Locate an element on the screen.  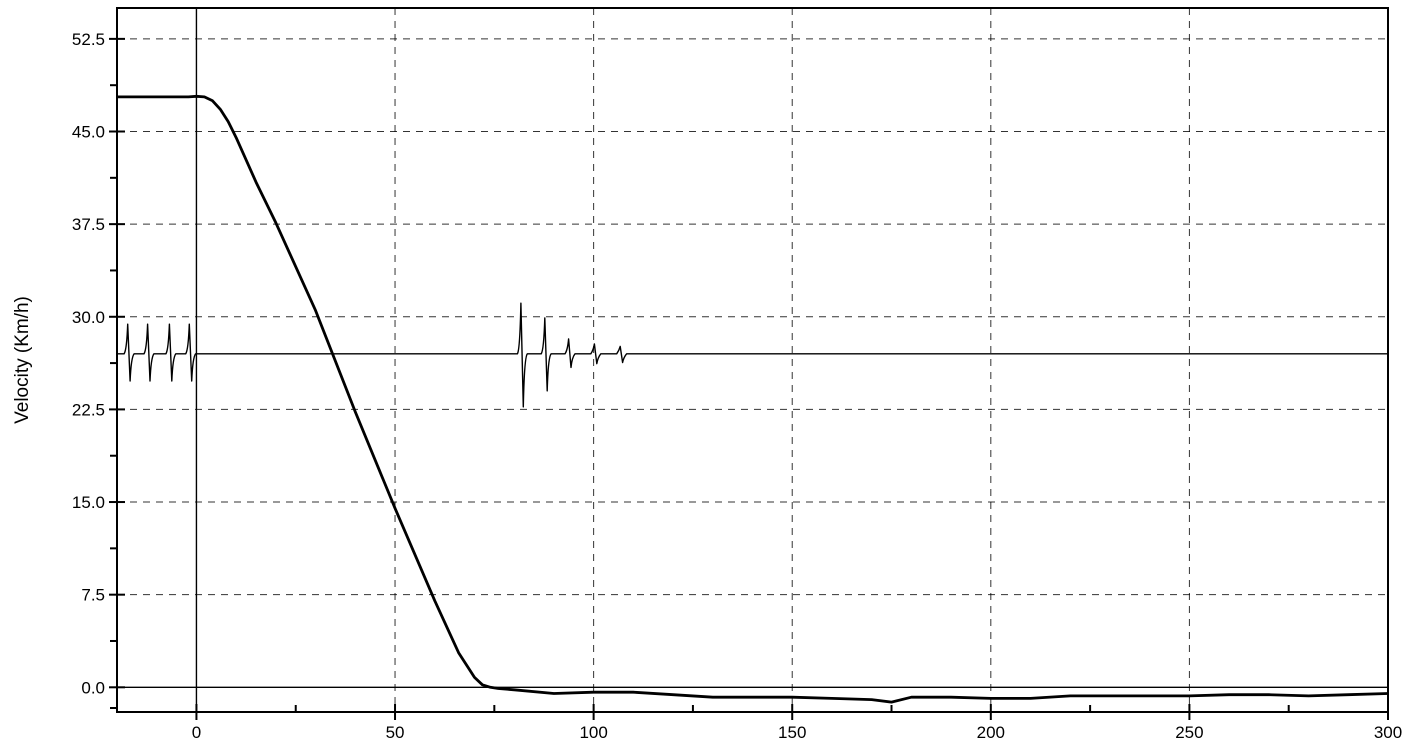
y-tick-label: 15.0 is located at coordinates (88, 502).